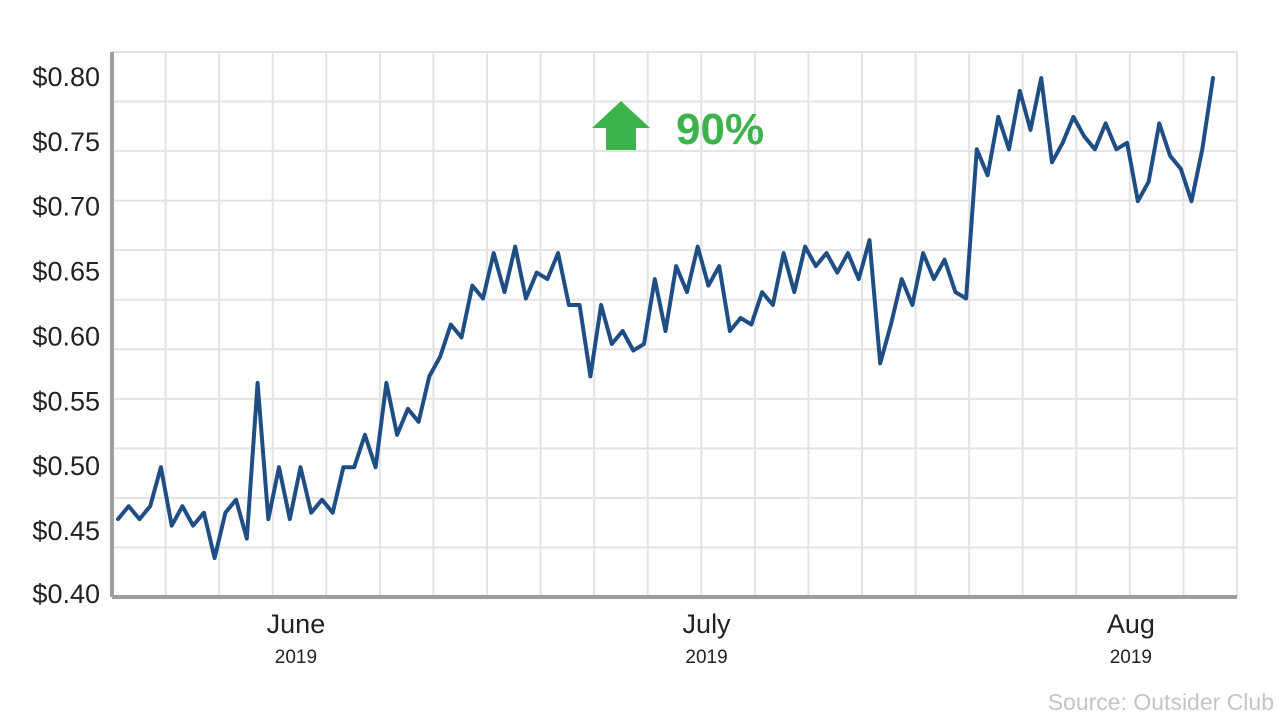 Image resolution: width=1280 pixels, height=725 pixels. I want to click on source-credit: Source: Outsider Club, so click(1160, 702).